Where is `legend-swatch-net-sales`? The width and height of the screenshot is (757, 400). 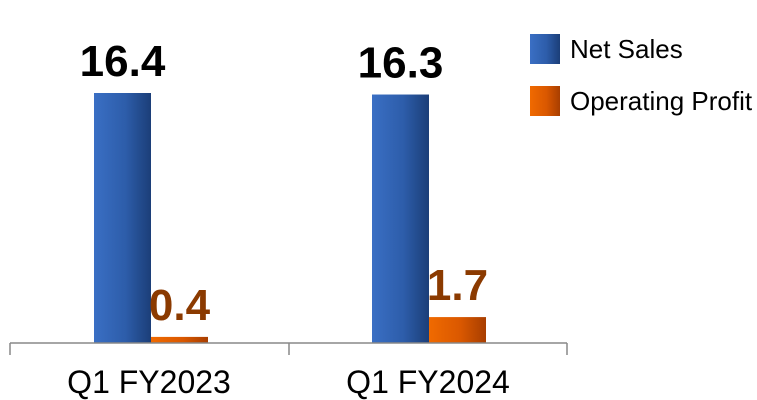 legend-swatch-net-sales is located at coordinates (545, 49).